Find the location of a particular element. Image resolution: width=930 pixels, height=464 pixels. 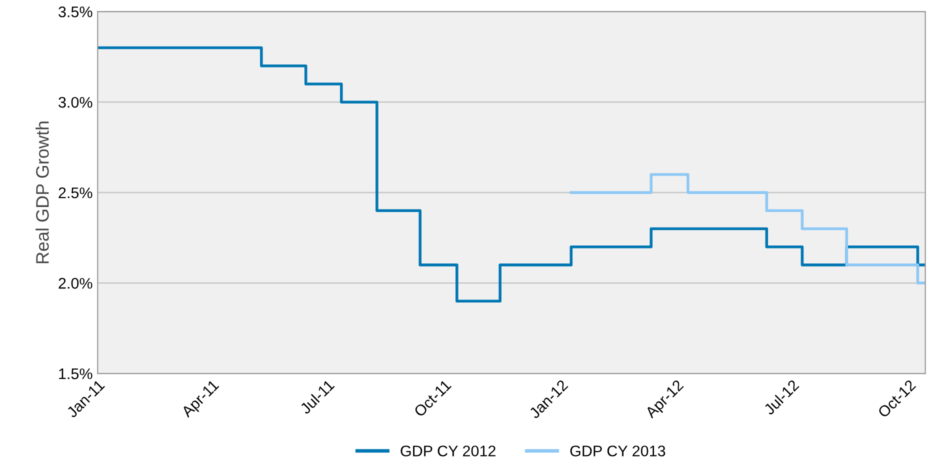

y-tick-label: 3.5% is located at coordinates (75, 12).